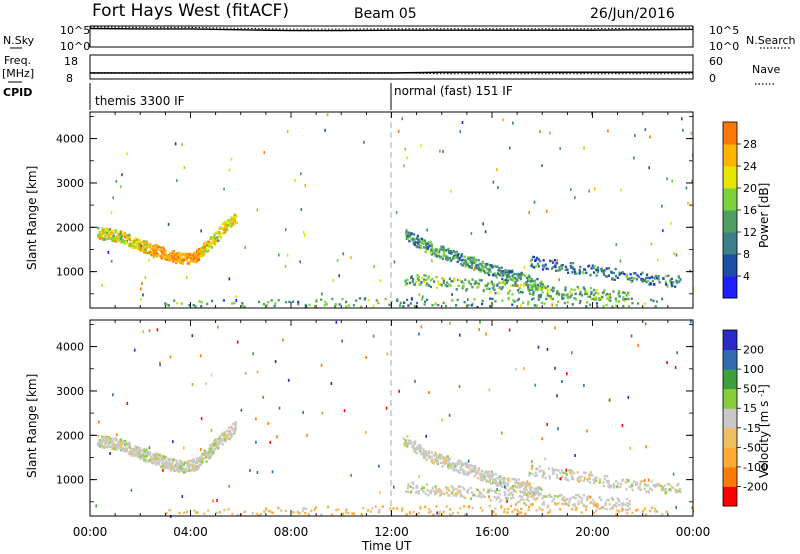 This screenshot has height=554, width=800. I want to click on x-tick-label: 16:00, so click(492, 532).